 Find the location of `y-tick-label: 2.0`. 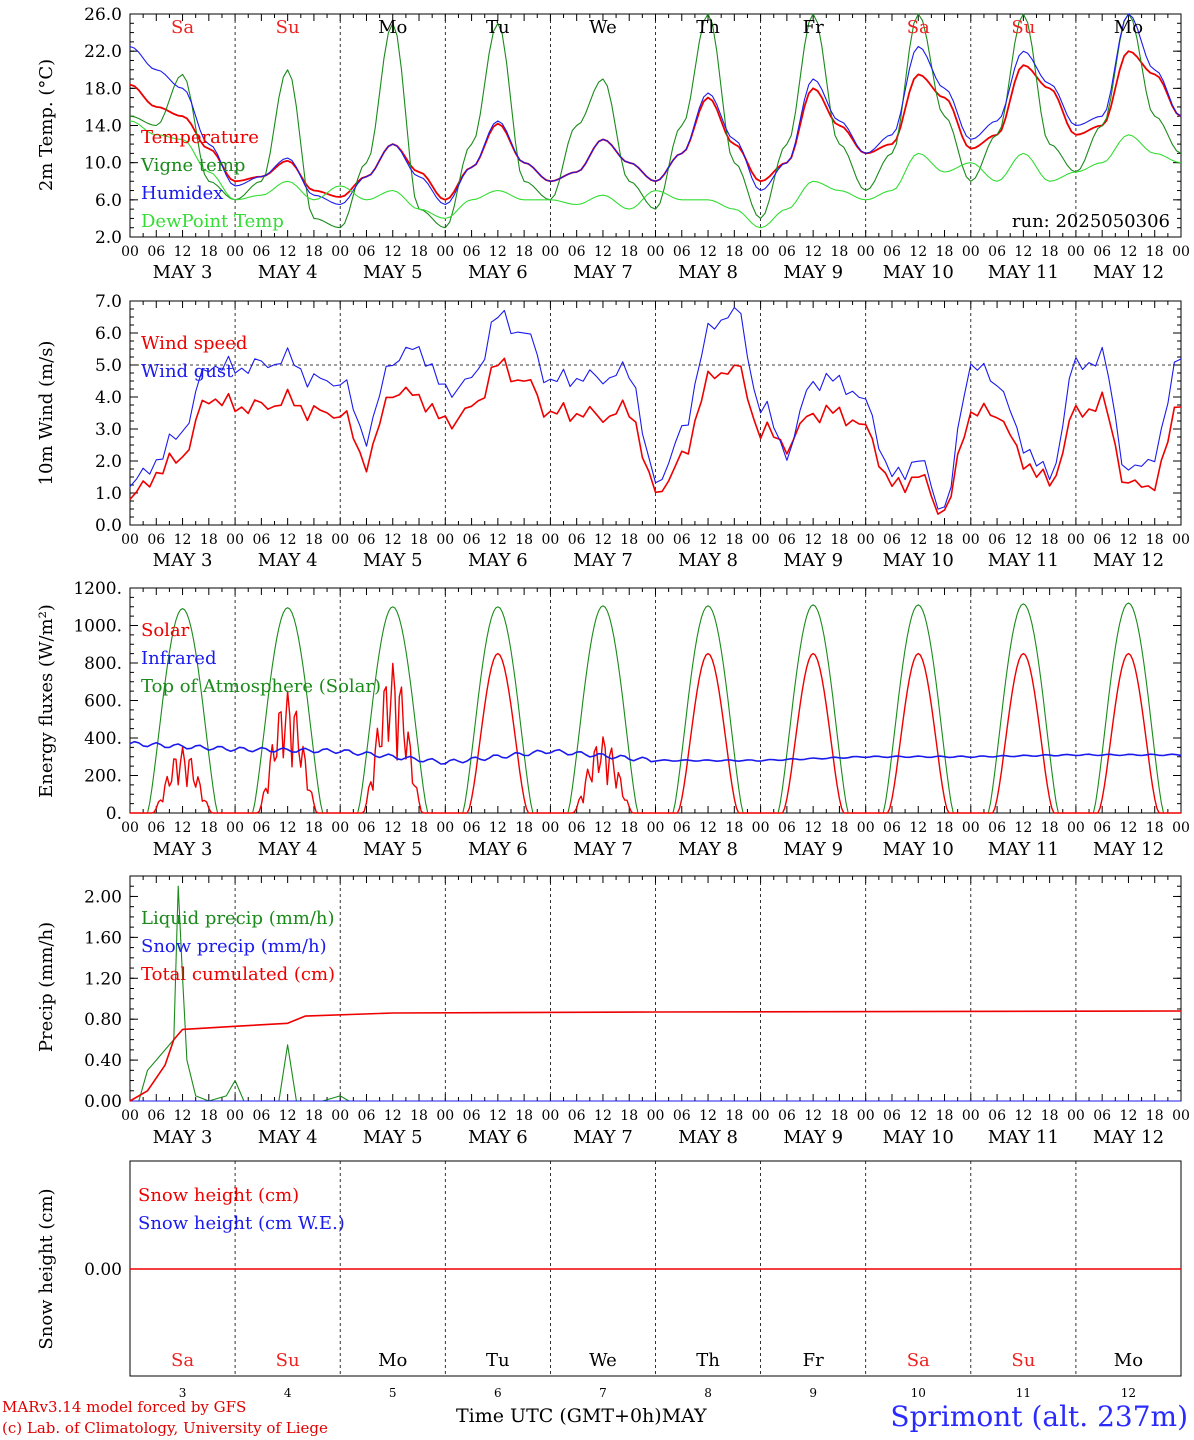

y-tick-label: 2.0 is located at coordinates (108, 462).